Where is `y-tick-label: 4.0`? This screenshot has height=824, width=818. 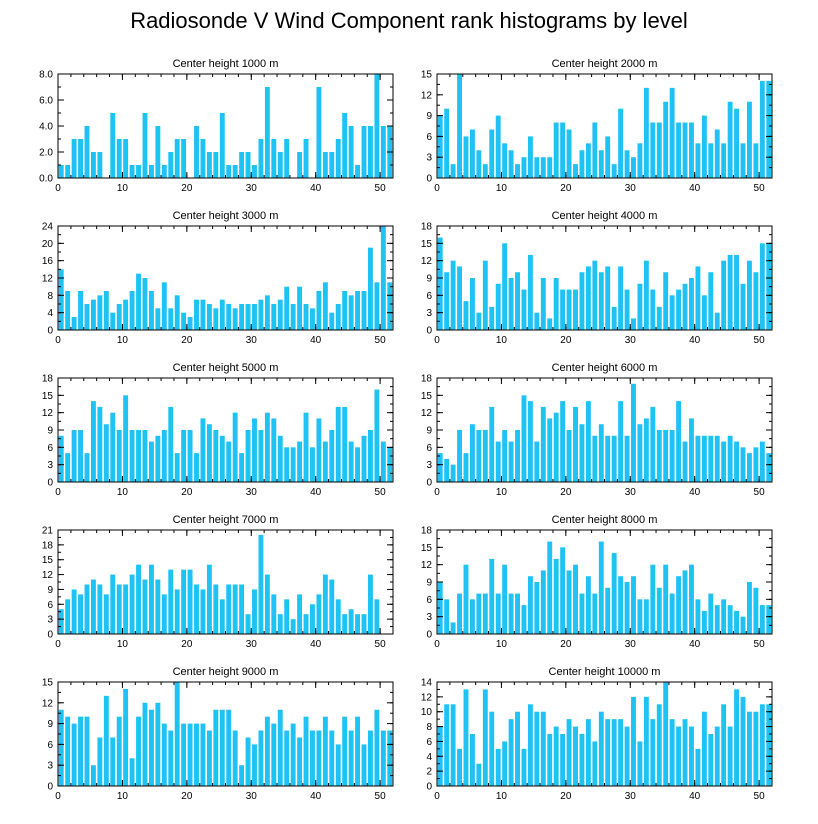 y-tick-label: 4.0 is located at coordinates (46, 127).